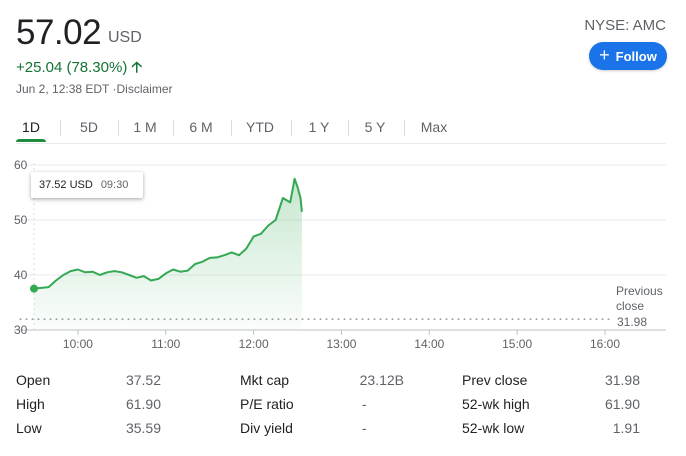 This screenshot has width=686, height=456. What do you see at coordinates (30, 404) in the screenshot?
I see `stat-high-label: High` at bounding box center [30, 404].